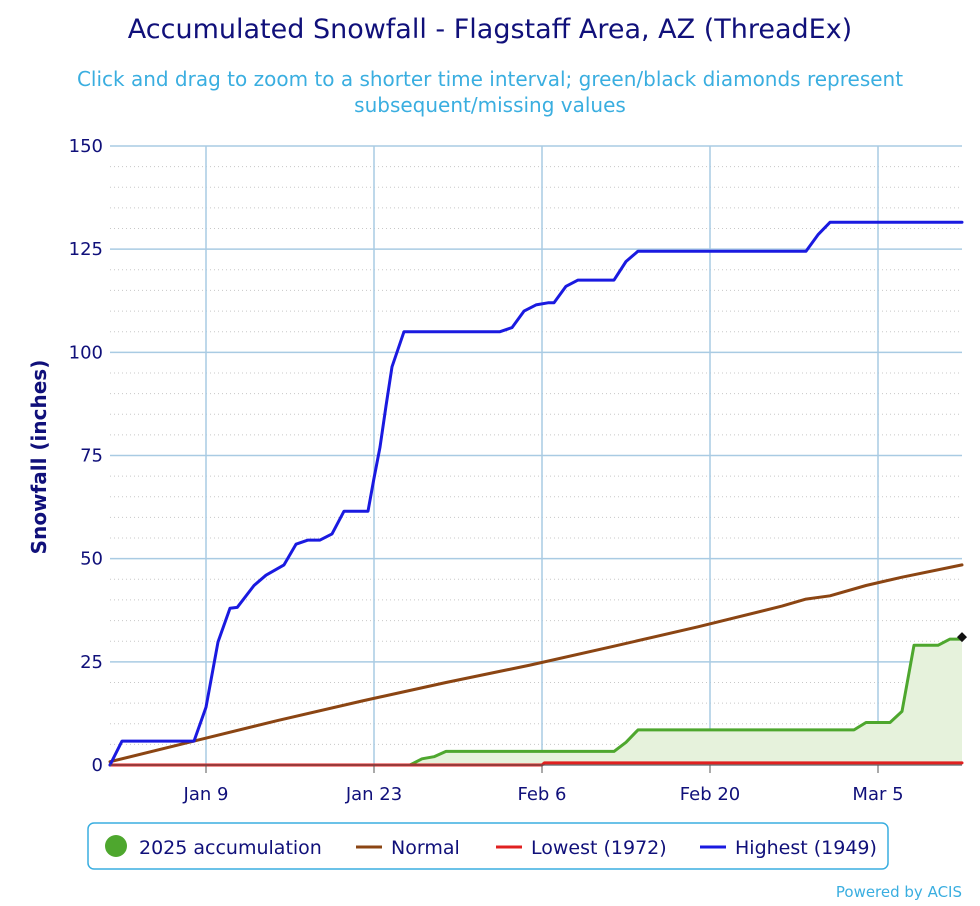 The width and height of the screenshot is (980, 906). What do you see at coordinates (962, 637) in the screenshot?
I see `missing-value-diamond` at bounding box center [962, 637].